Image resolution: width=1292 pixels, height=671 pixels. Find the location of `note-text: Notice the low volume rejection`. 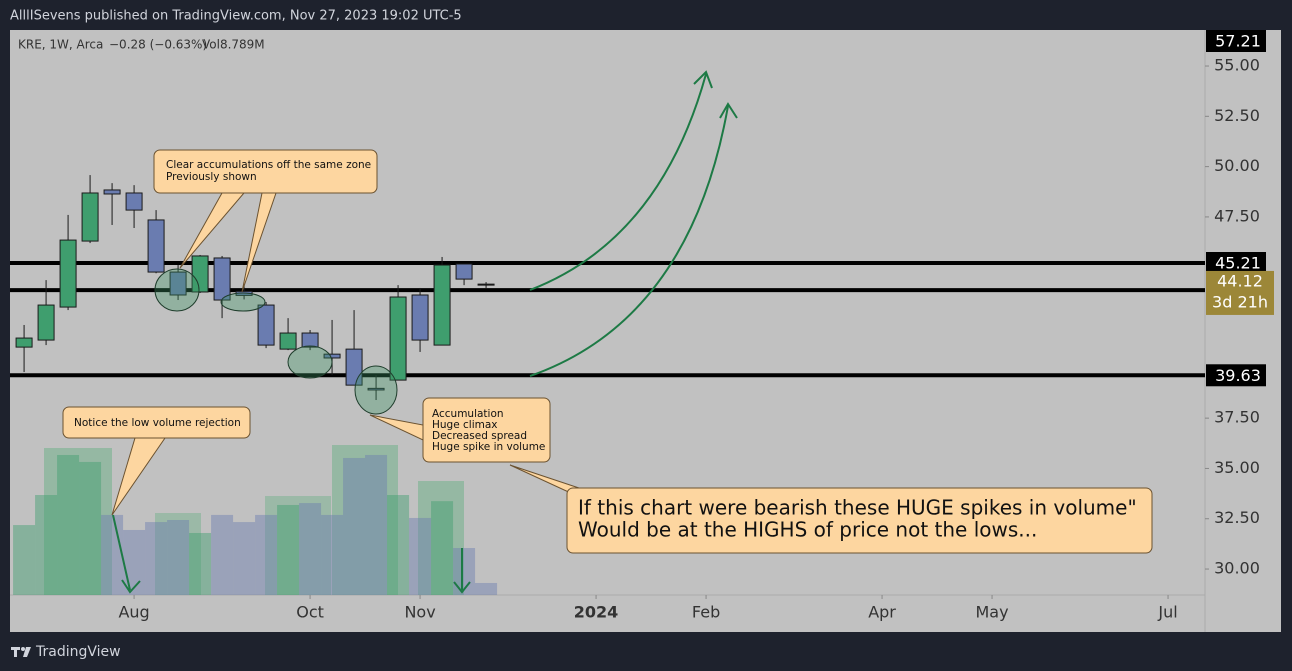

note-text: Notice the low volume rejection is located at coordinates (157, 423).